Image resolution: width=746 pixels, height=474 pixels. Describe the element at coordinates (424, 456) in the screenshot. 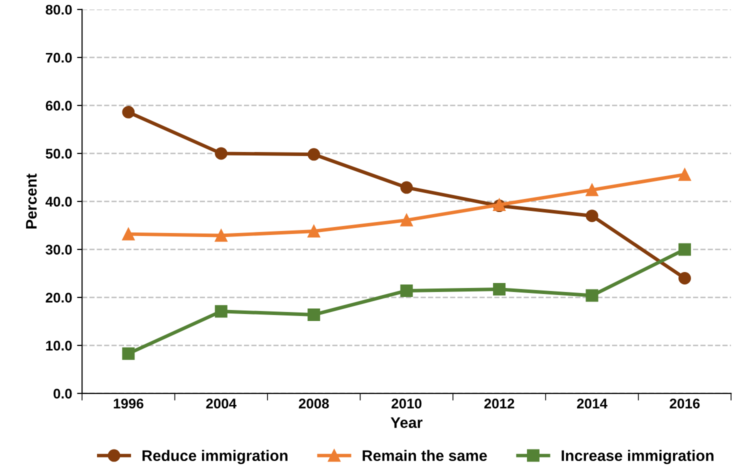

I see `legend-label: Remain the same` at that location.